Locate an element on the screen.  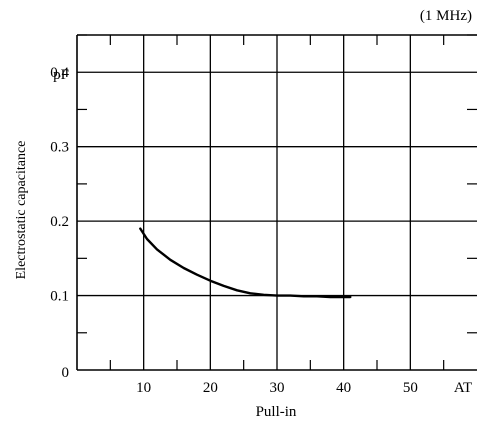
x-unit-label: AT is located at coordinates (463, 388).